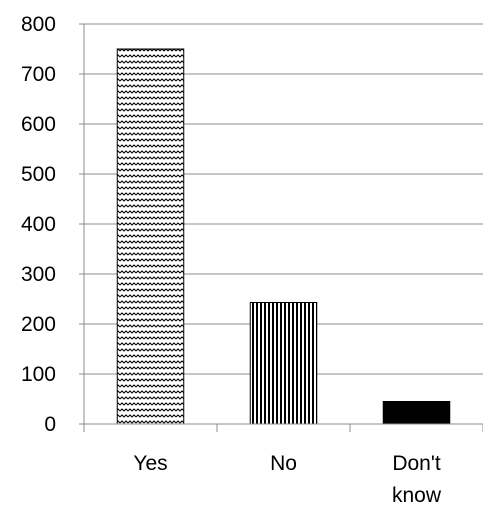 The width and height of the screenshot is (483, 508). Describe the element at coordinates (38, 74) in the screenshot. I see `y-tick-label-700: 700` at that location.